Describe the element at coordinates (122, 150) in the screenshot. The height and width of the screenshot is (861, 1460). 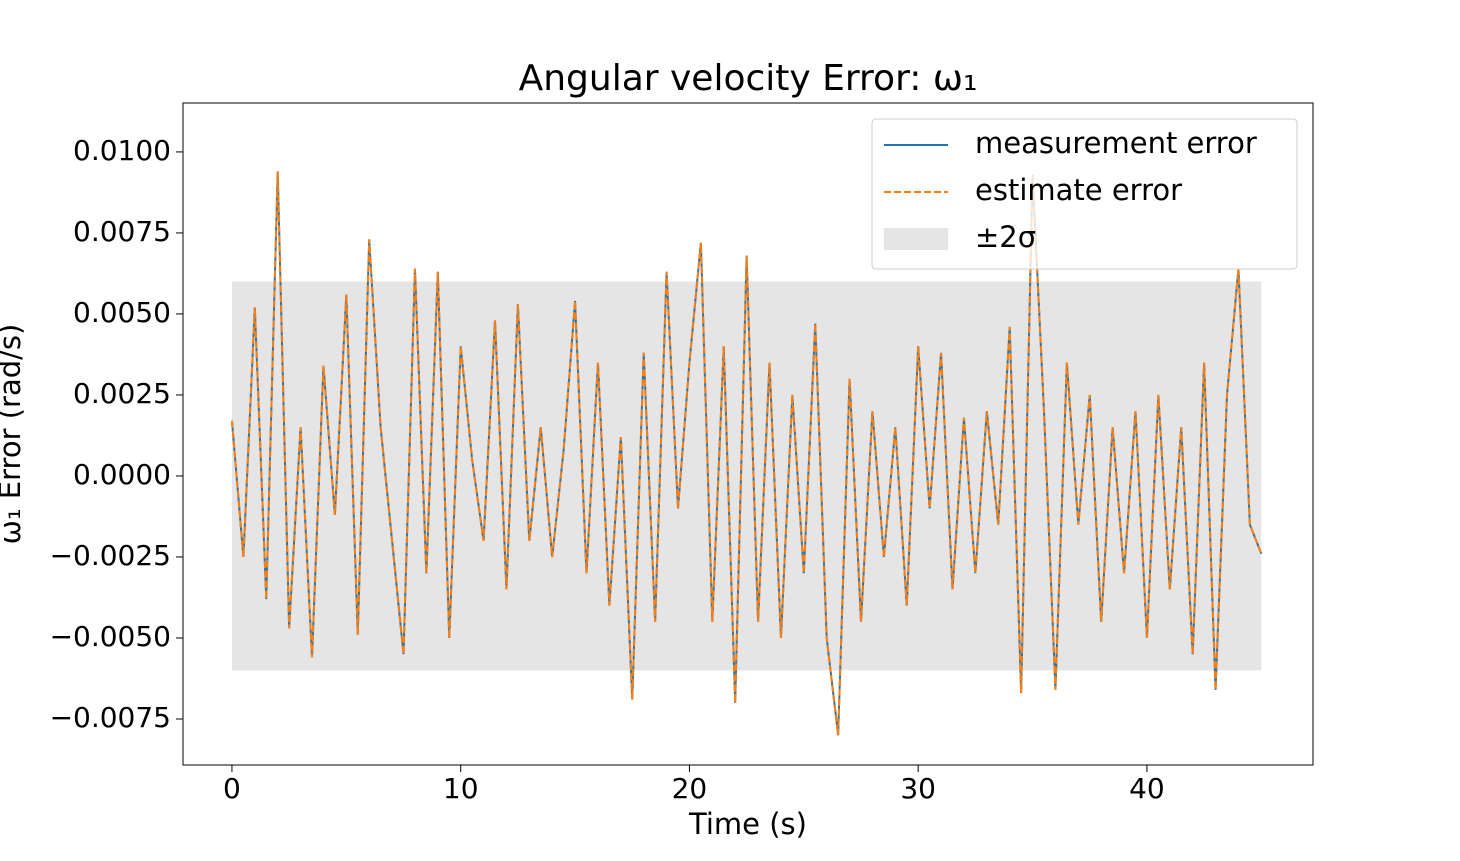
I see `y-tick-label: 0.0100` at that location.